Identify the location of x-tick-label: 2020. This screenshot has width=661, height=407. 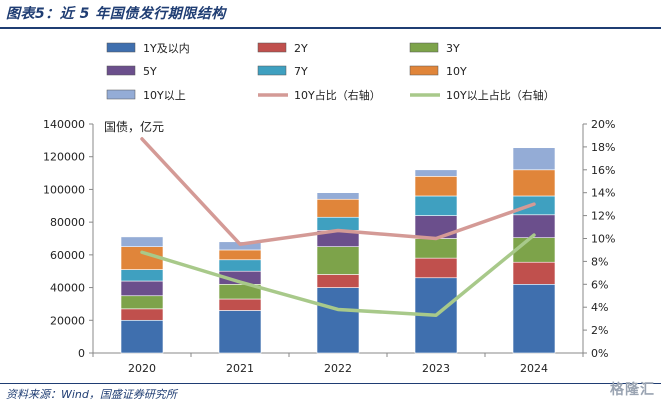
(142, 368).